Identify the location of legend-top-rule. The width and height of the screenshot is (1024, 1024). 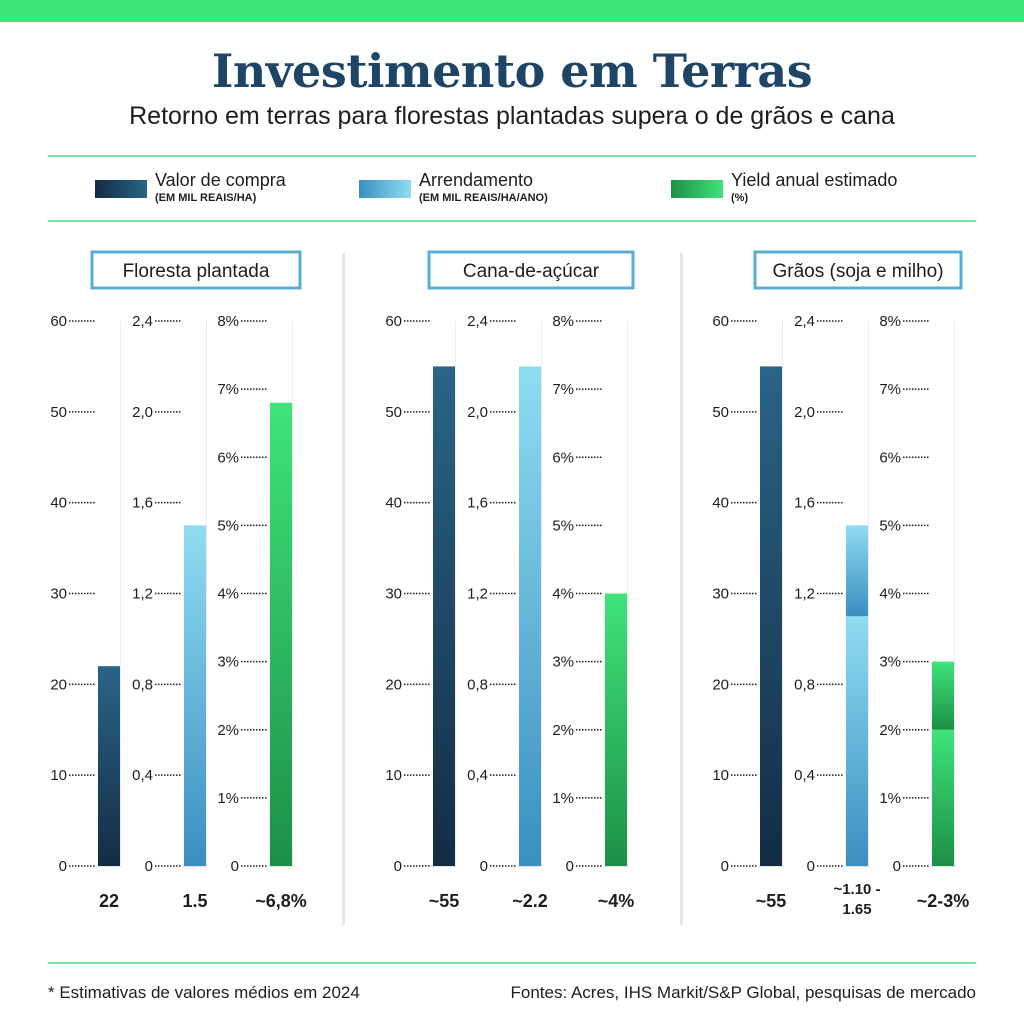
(512, 156).